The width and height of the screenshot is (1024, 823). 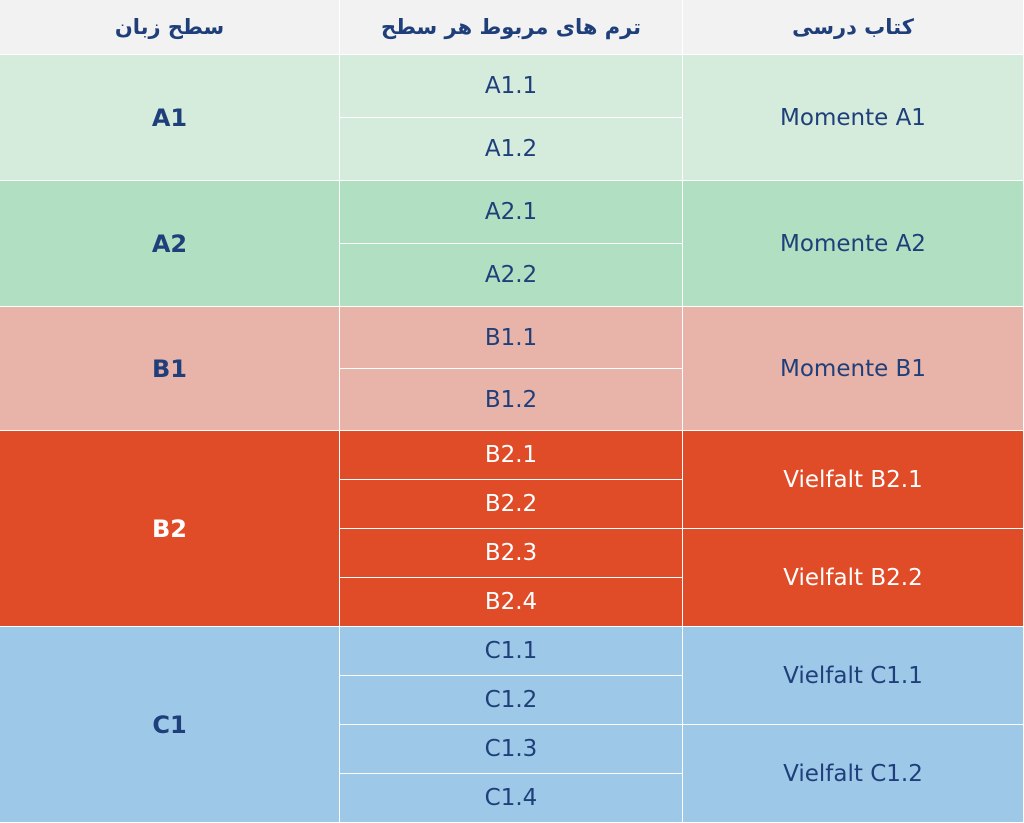 I want to click on term-b2-1: B2.1, so click(x=511, y=455).